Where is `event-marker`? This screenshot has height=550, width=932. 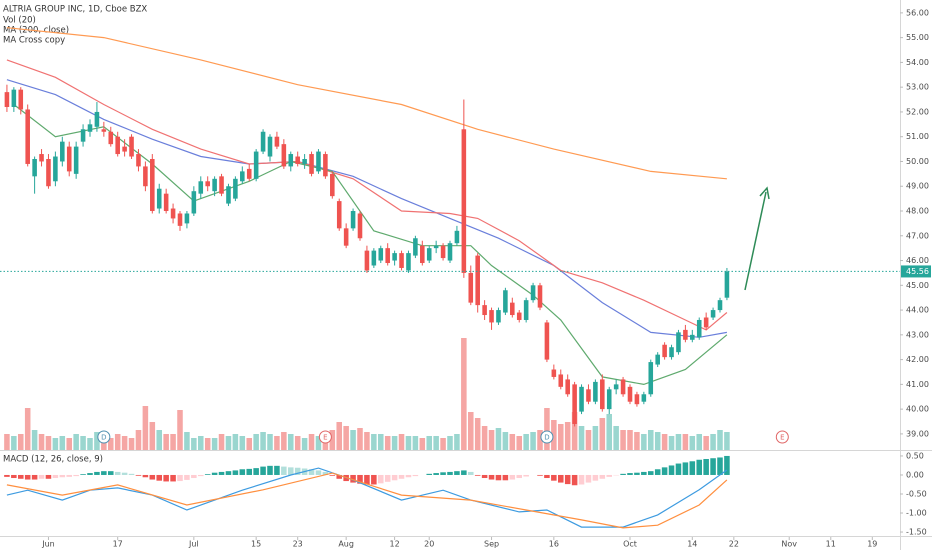
event-marker is located at coordinates (325, 437).